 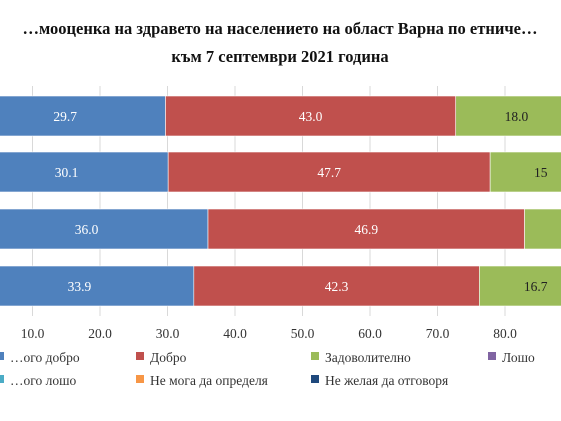 I want to click on data-label: 30.1, so click(x=67, y=172).